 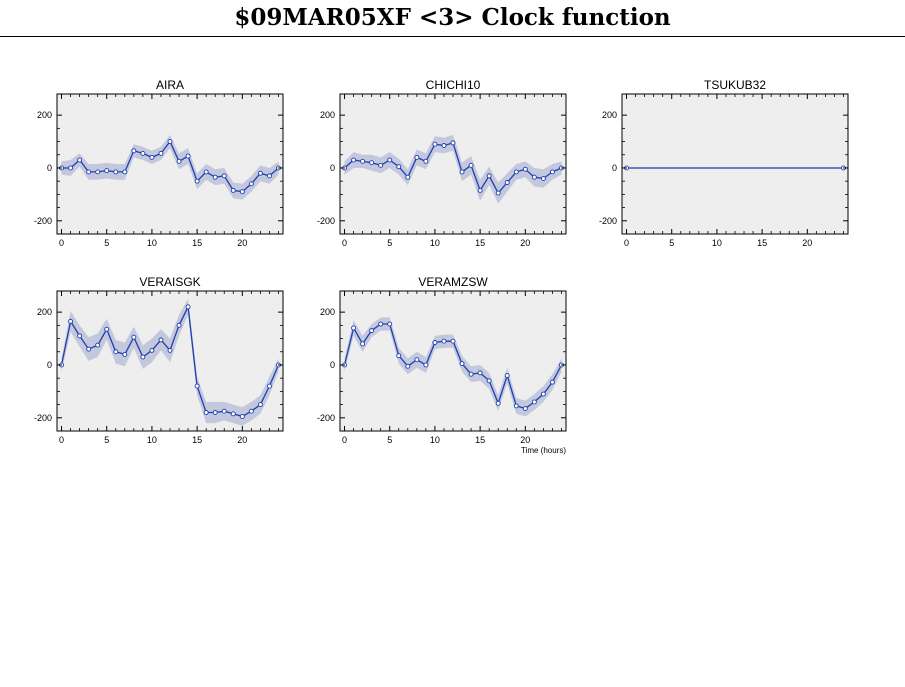 I want to click on chart-panel: -200 0 200 0 5 10 15 20 VERAISGK, so click(x=159, y=360).